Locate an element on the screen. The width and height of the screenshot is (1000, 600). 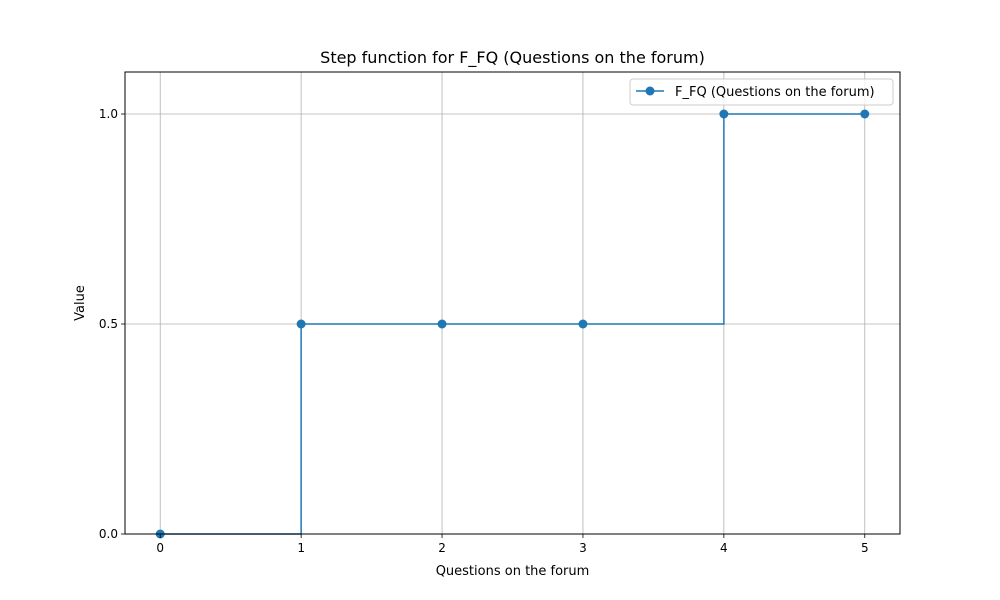
y-tick-label: 1.0 is located at coordinates (108, 114).